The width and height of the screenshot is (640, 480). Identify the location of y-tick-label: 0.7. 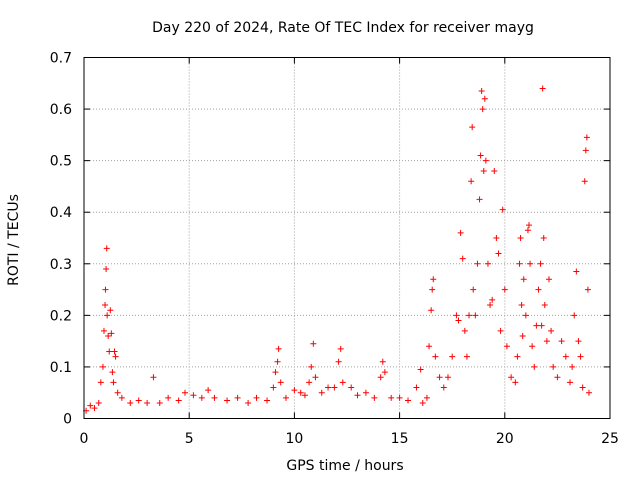
(61, 59).